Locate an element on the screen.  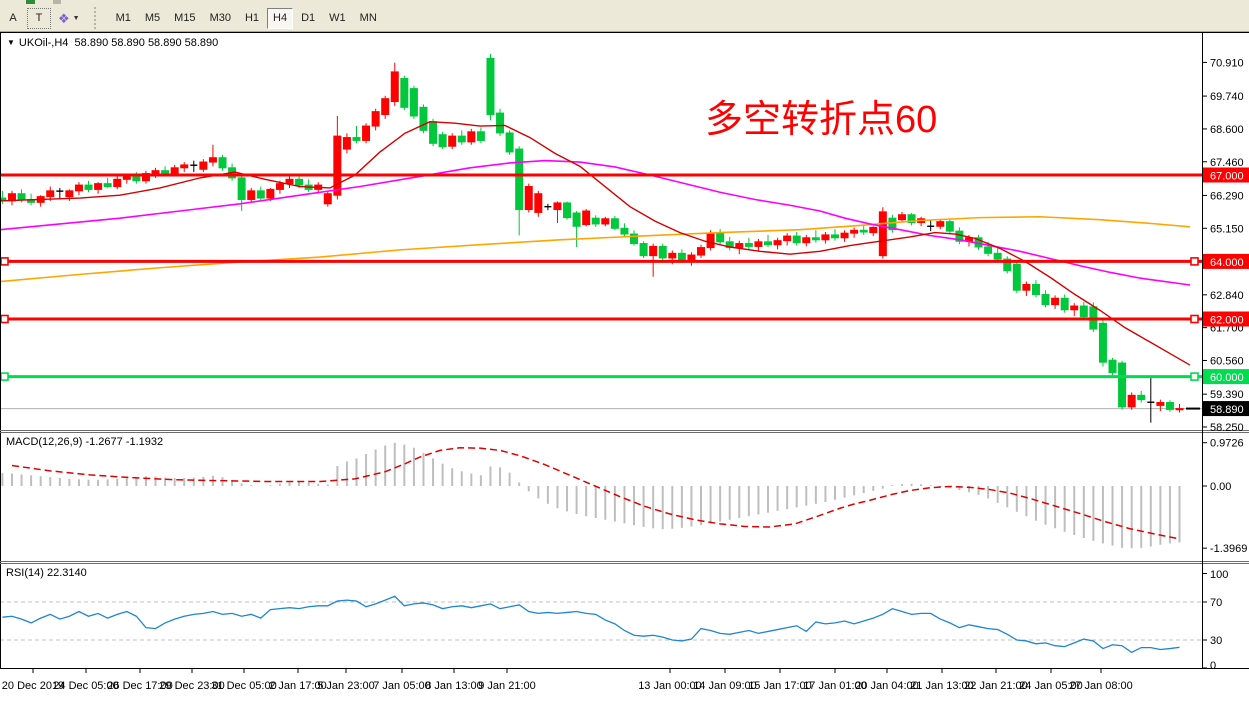
svg-text: 20 Dec 2019 is located at coordinates (33, 686).